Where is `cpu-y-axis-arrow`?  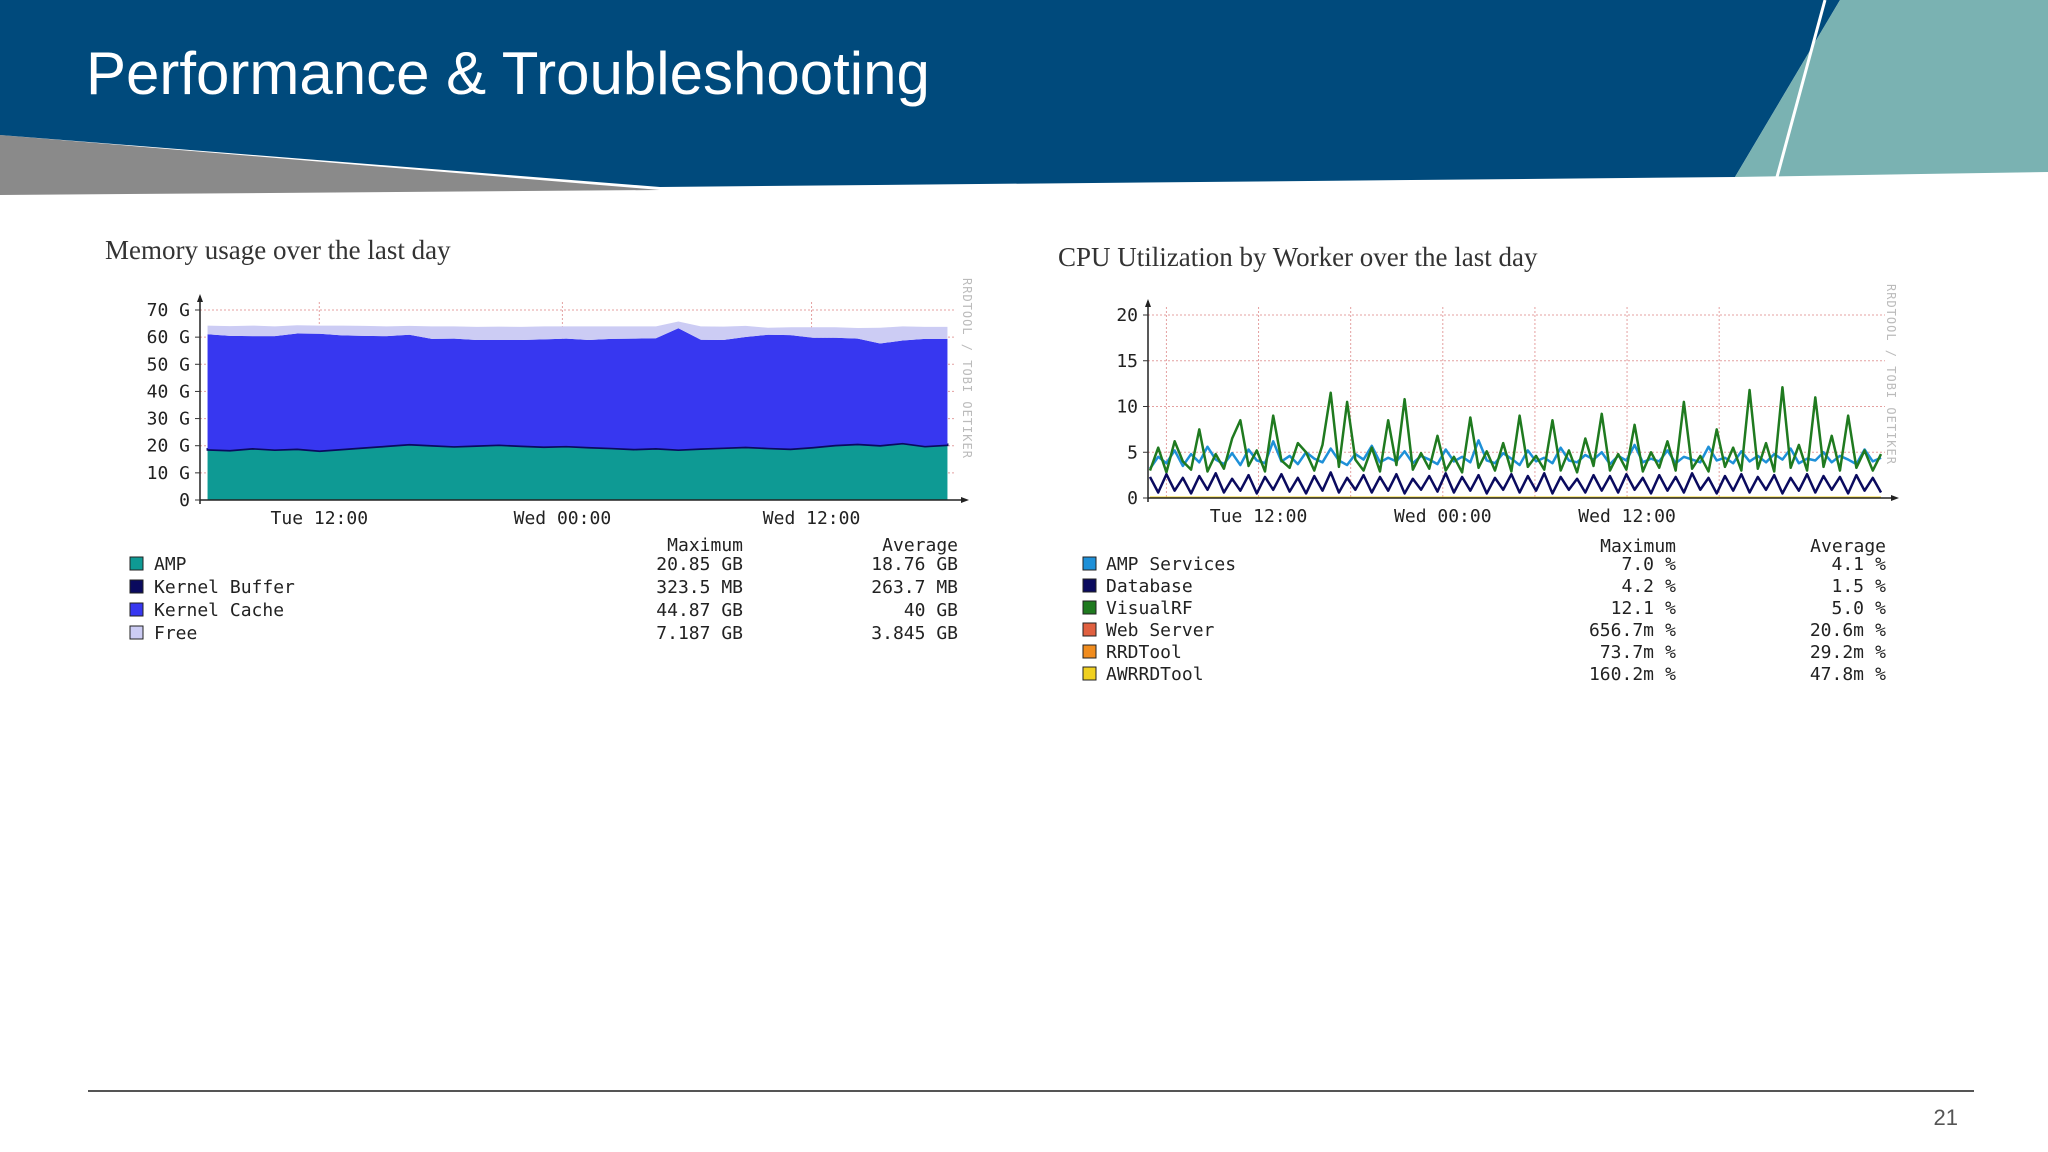 cpu-y-axis-arrow is located at coordinates (1148, 303).